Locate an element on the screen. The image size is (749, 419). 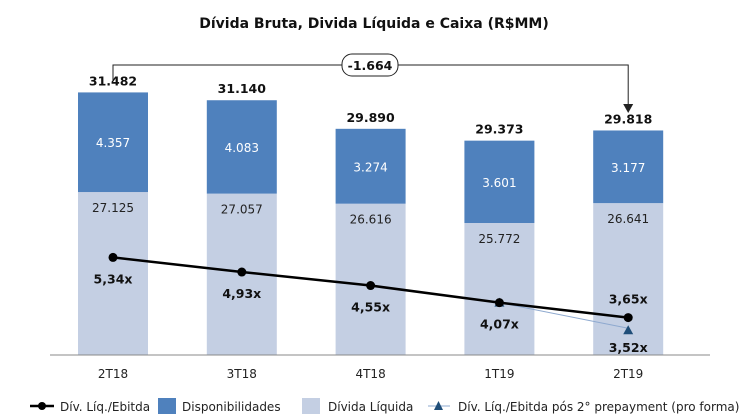
bar-value-label: 3.274 is located at coordinates (370, 167).